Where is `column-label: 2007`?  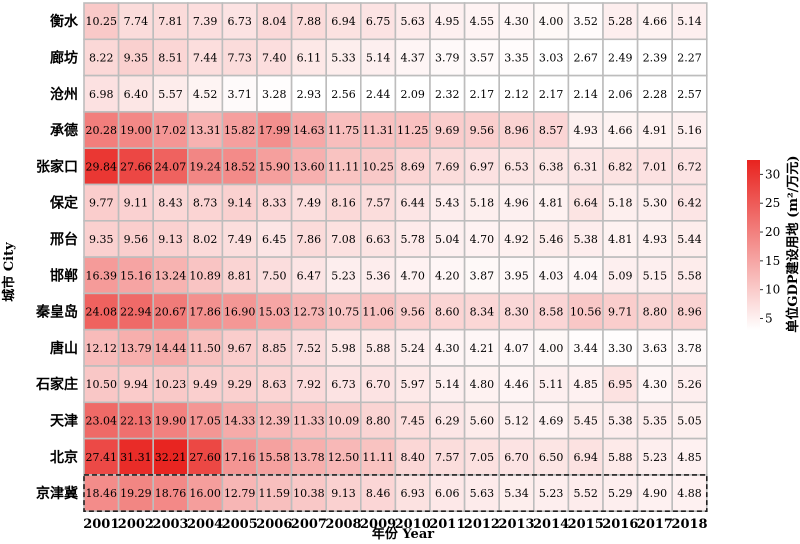
column-label: 2007 is located at coordinates (309, 524).